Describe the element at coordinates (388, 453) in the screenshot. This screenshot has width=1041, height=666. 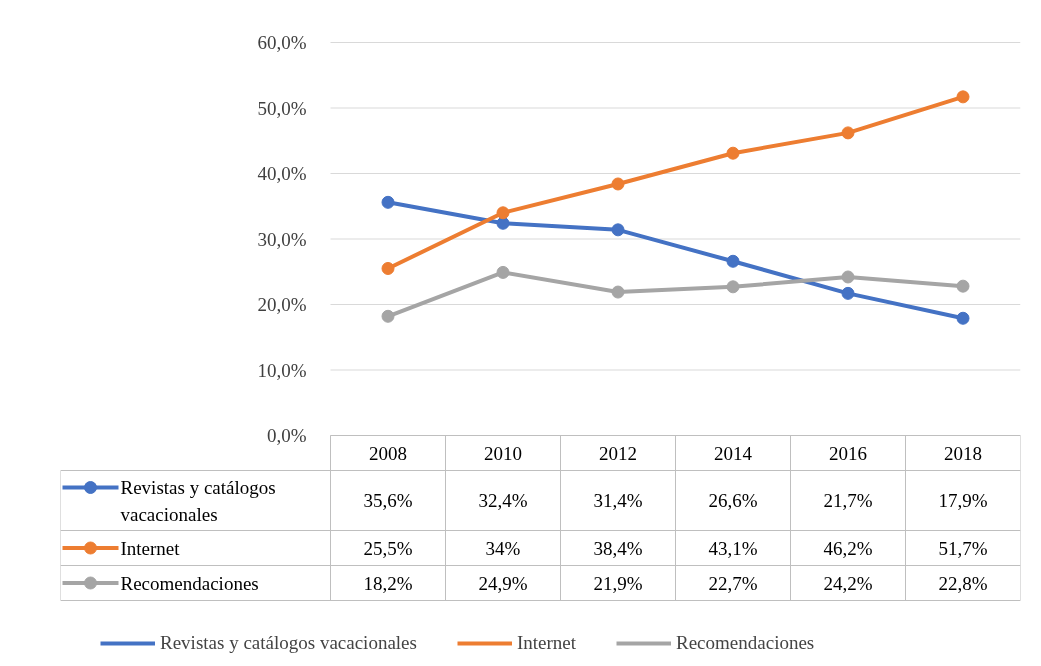
I see `x-tick-label: 2008` at that location.